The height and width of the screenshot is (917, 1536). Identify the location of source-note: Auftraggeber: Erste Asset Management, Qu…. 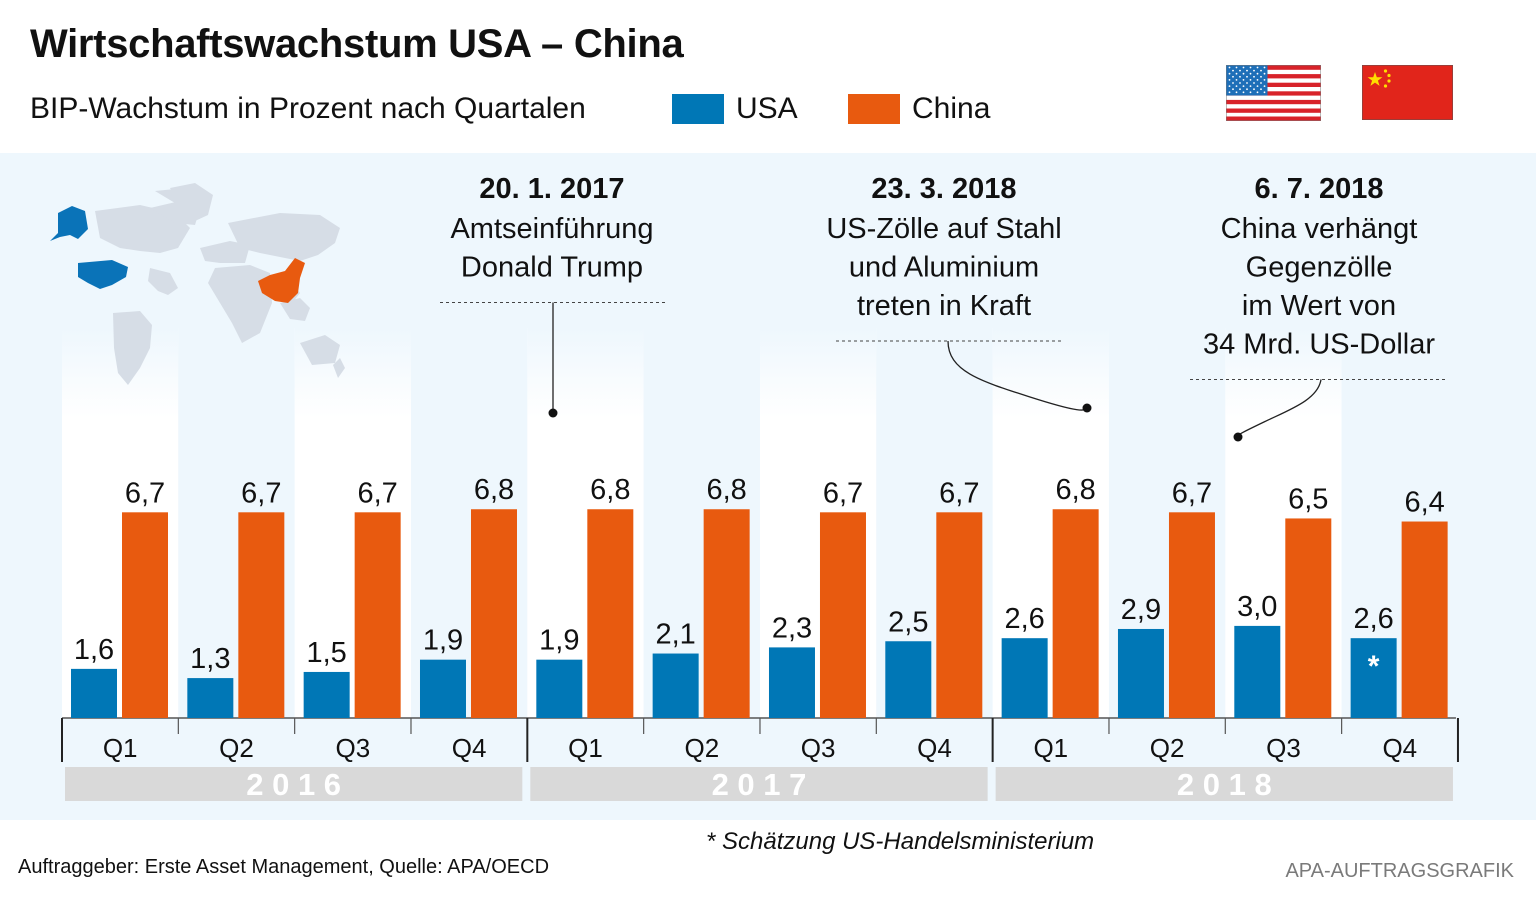
(284, 867).